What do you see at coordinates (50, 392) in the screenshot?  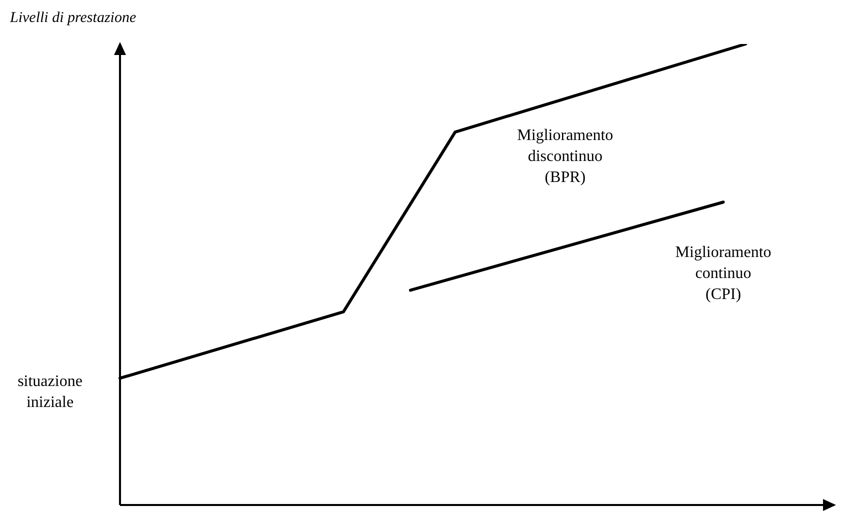 I see `text: situazione iniziale` at bounding box center [50, 392].